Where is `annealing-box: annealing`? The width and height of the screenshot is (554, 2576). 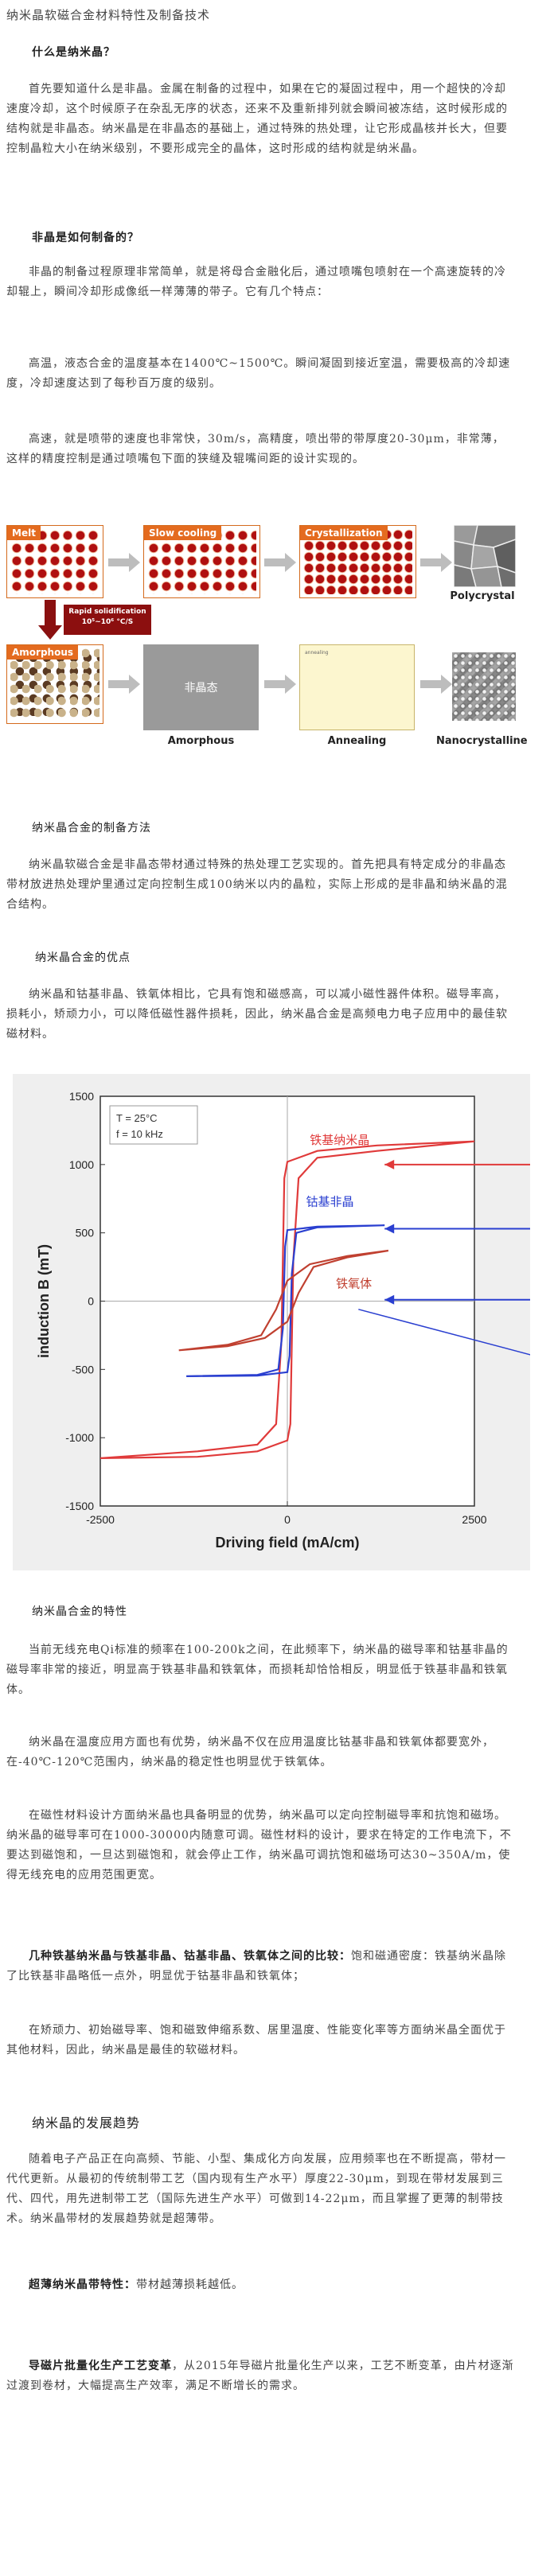
annealing-box: annealing is located at coordinates (357, 687).